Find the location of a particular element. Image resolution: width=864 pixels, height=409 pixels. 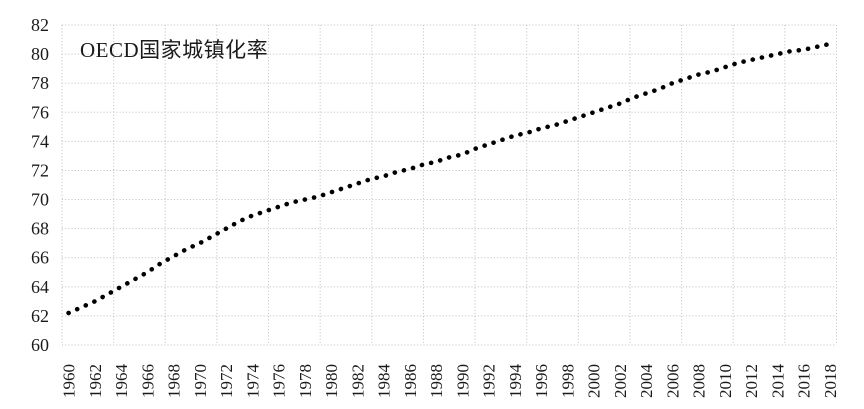

x-axis-tick-label: 2000 is located at coordinates (594, 381).